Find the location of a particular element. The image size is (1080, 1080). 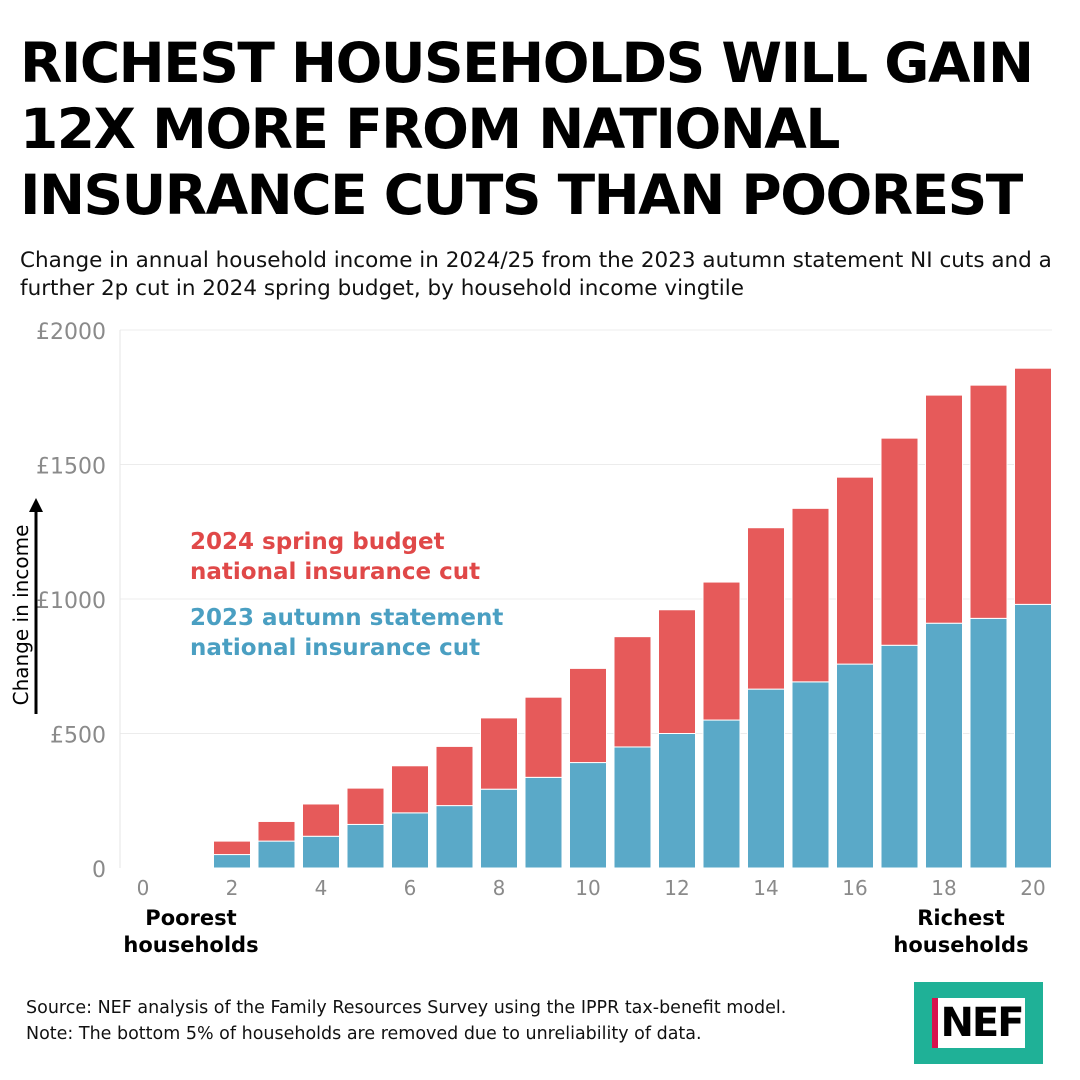

x-tick-label: 4 is located at coordinates (321, 888).